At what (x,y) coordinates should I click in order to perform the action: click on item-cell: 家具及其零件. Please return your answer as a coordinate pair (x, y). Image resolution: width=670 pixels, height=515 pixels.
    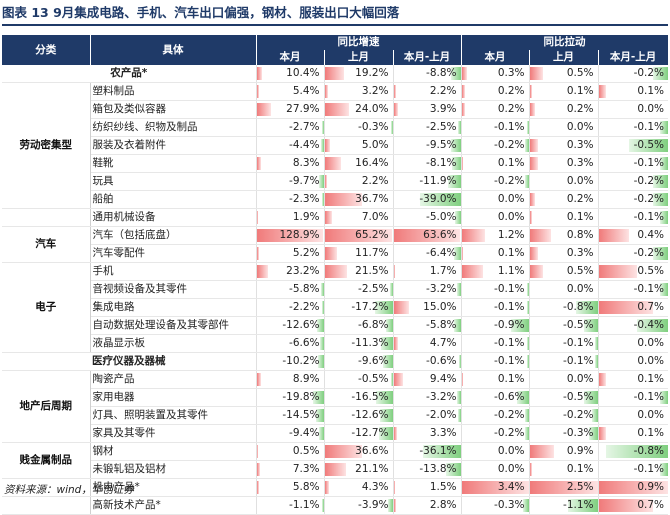
    Looking at the image, I should click on (173, 433).